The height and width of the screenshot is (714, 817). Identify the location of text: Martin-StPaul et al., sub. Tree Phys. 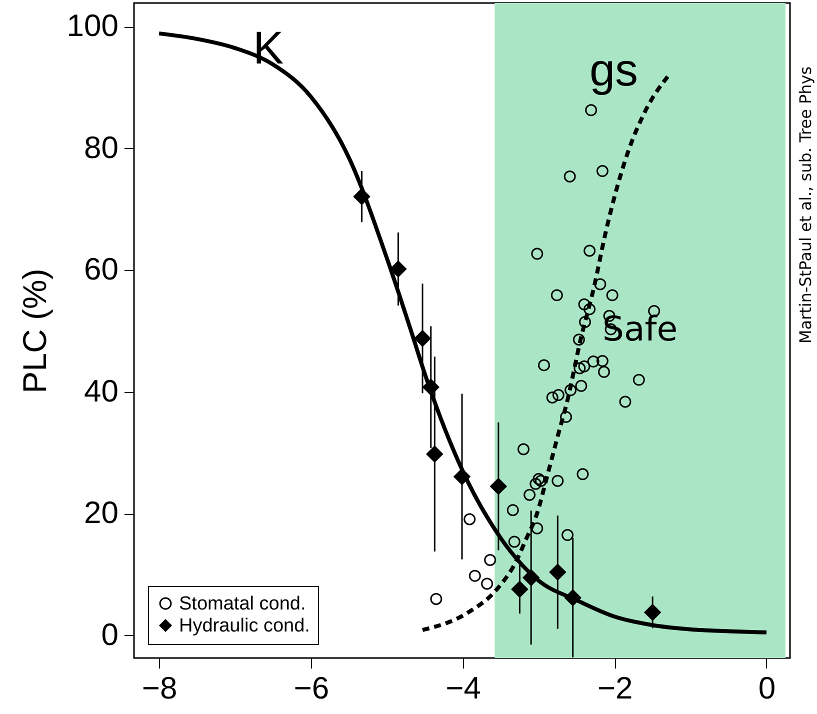
(805, 205).